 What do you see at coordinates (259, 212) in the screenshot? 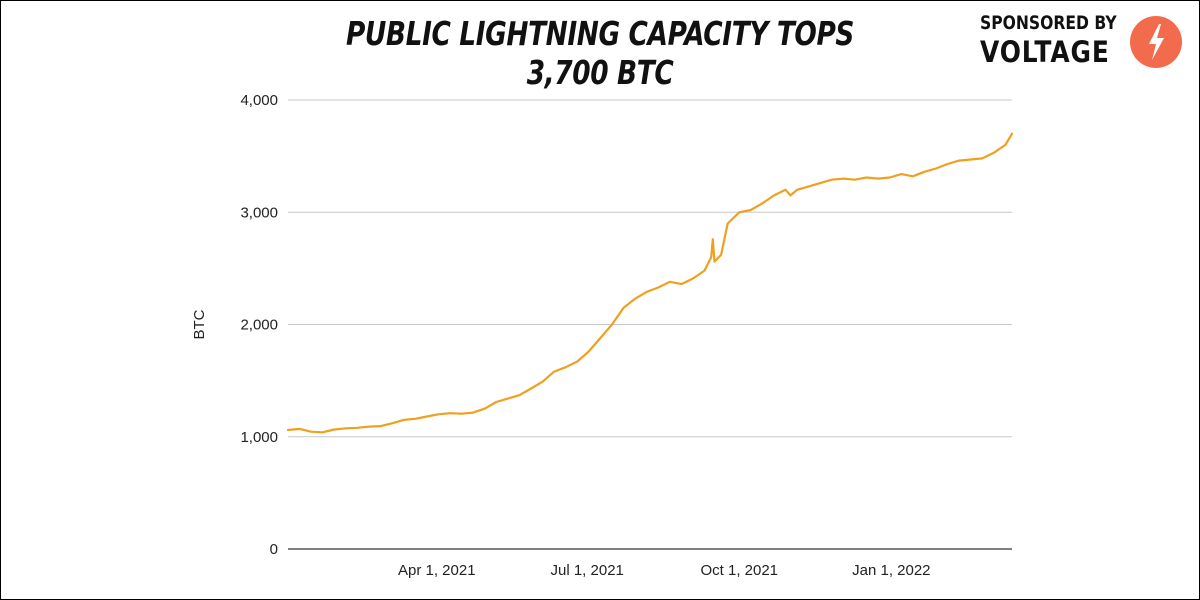
I see `y-tick-label: 3,000` at bounding box center [259, 212].